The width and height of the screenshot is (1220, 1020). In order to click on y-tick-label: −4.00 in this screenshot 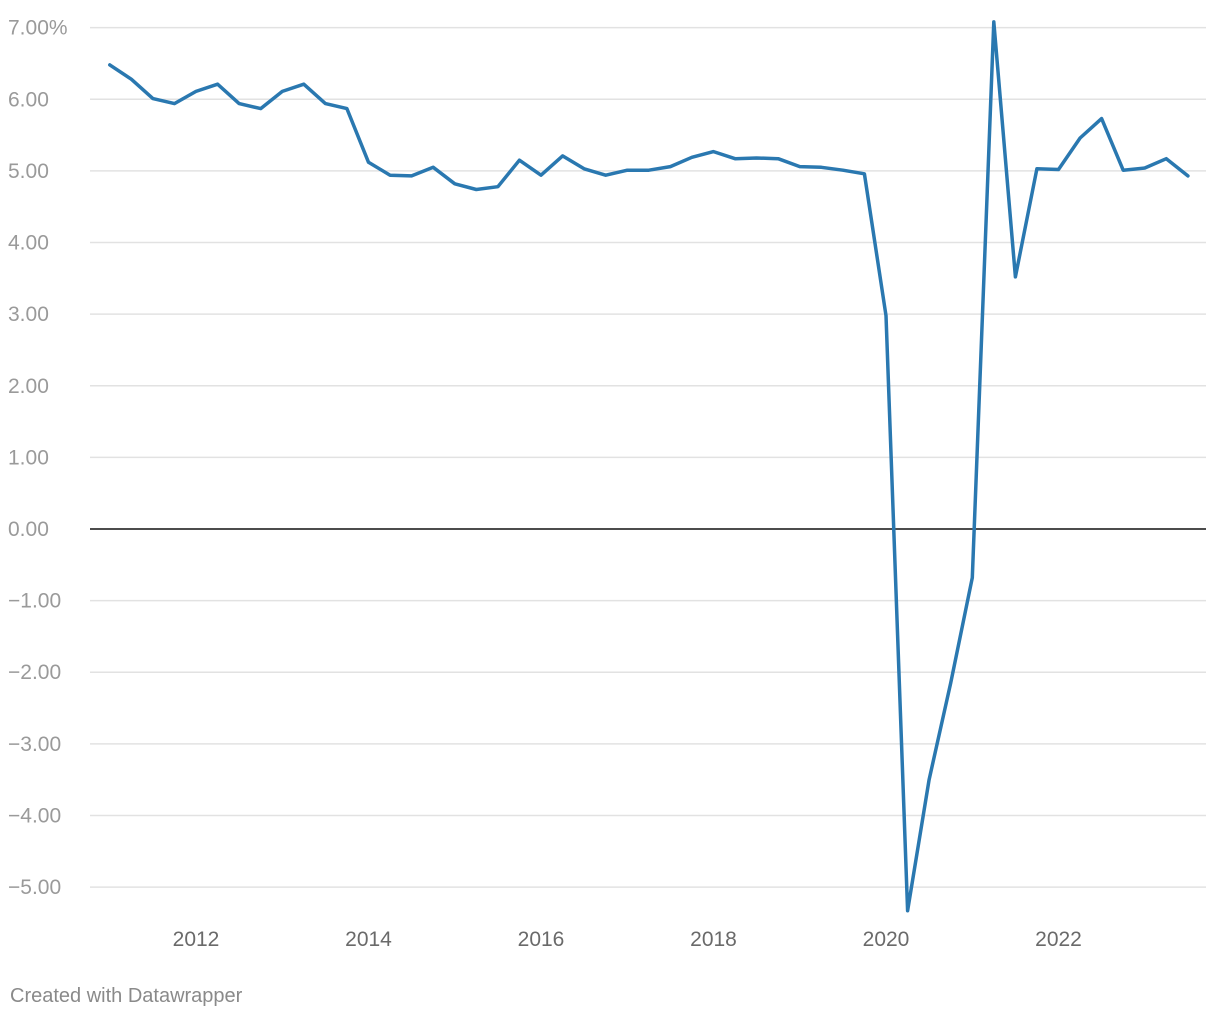, I will do `click(34, 815)`.